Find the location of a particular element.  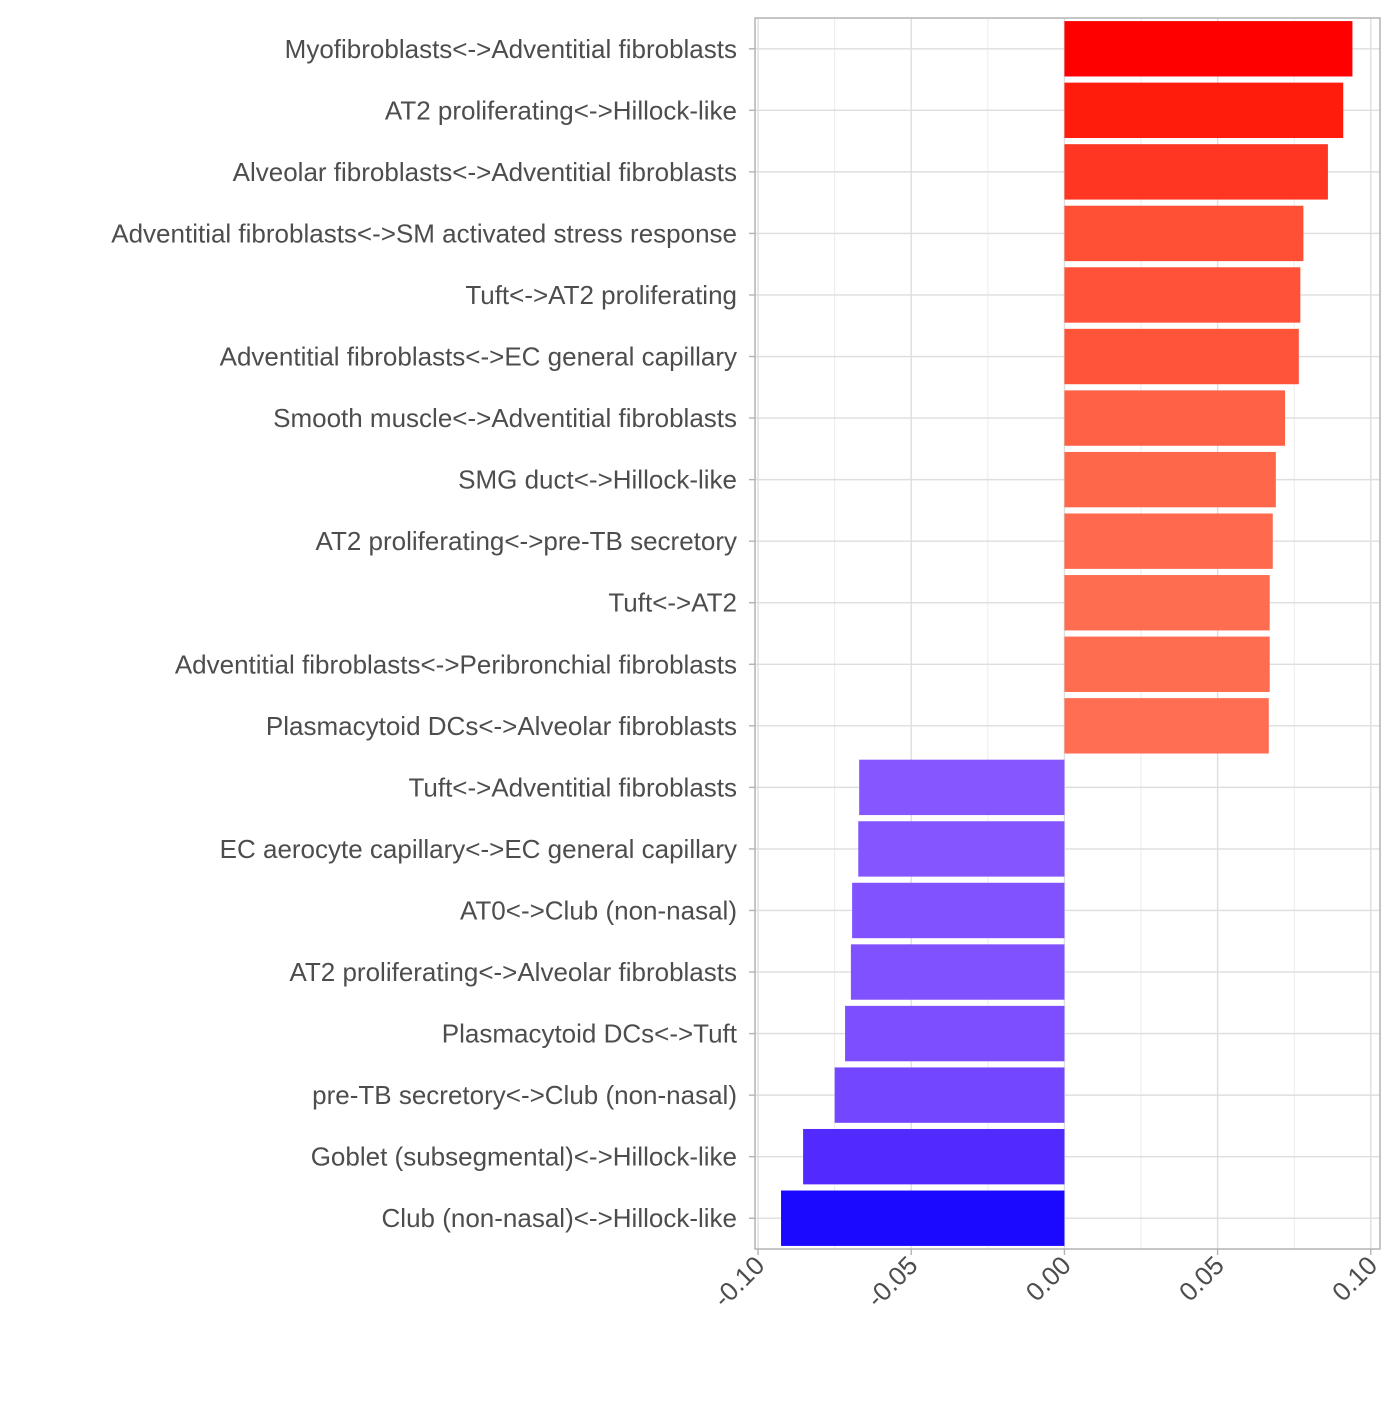

y-tick-label: Club (non-nasal)<->Hillock-like is located at coordinates (559, 1218).